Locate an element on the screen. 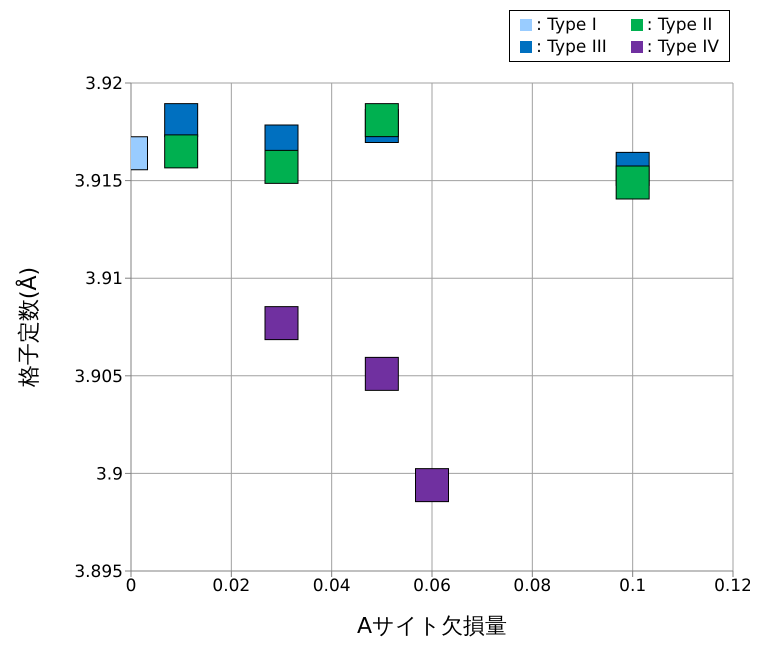 The width and height of the screenshot is (758, 659). x-tick-label: 0.1 is located at coordinates (632, 586).